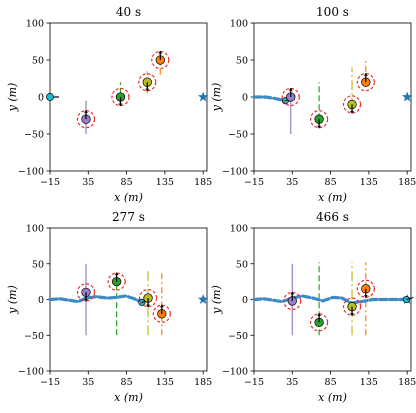 This screenshot has height=413, width=416. What do you see at coordinates (128, 12) in the screenshot?
I see `panel-title: 40 s` at bounding box center [128, 12].